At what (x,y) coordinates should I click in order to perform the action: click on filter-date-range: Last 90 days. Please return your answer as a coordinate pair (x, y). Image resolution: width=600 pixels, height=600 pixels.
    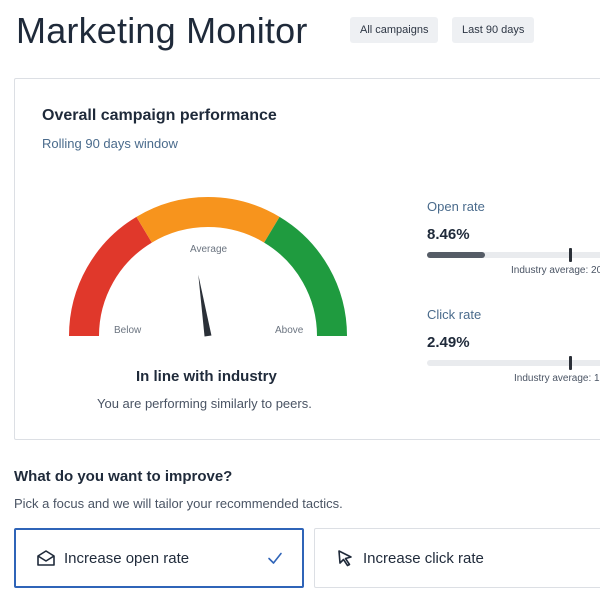
    Looking at the image, I should click on (493, 30).